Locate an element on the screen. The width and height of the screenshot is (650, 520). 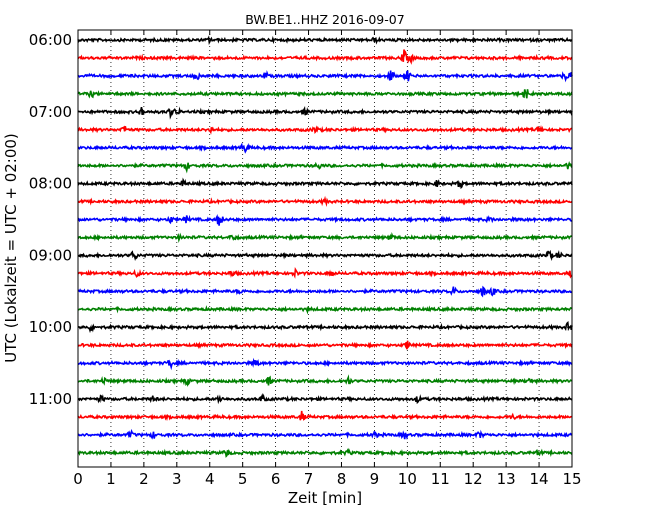
y-axis-label: UTC (Lokalzeit = UTC + 02:00) is located at coordinates (11, 248).